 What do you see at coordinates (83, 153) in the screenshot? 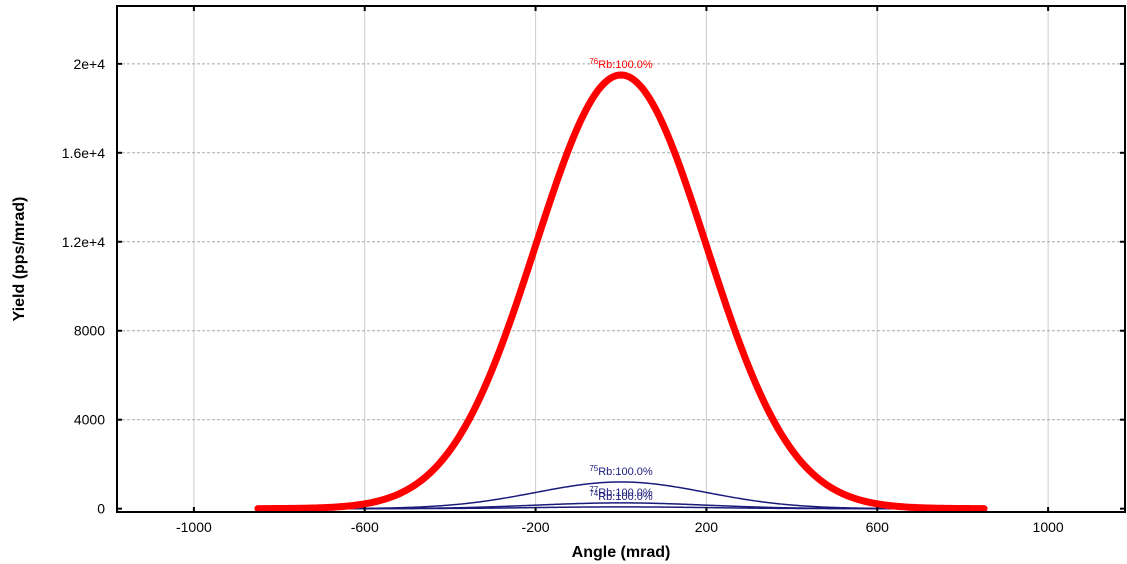
I see `y-tick-label: 1.6e+4` at bounding box center [83, 153].